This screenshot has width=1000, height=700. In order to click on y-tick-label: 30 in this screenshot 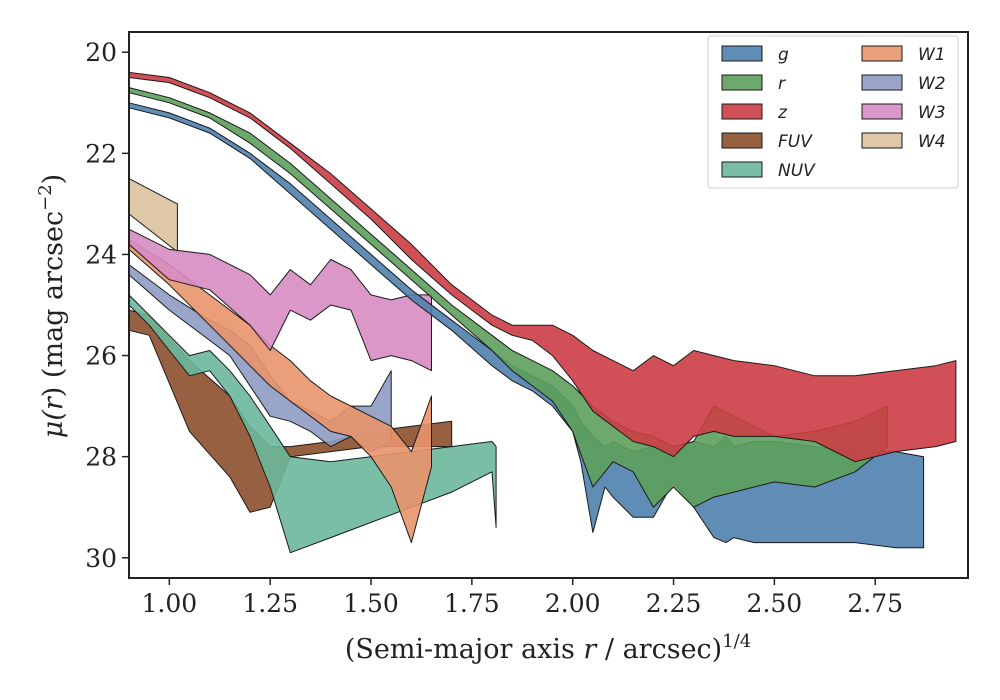, I will do `click(101, 558)`.